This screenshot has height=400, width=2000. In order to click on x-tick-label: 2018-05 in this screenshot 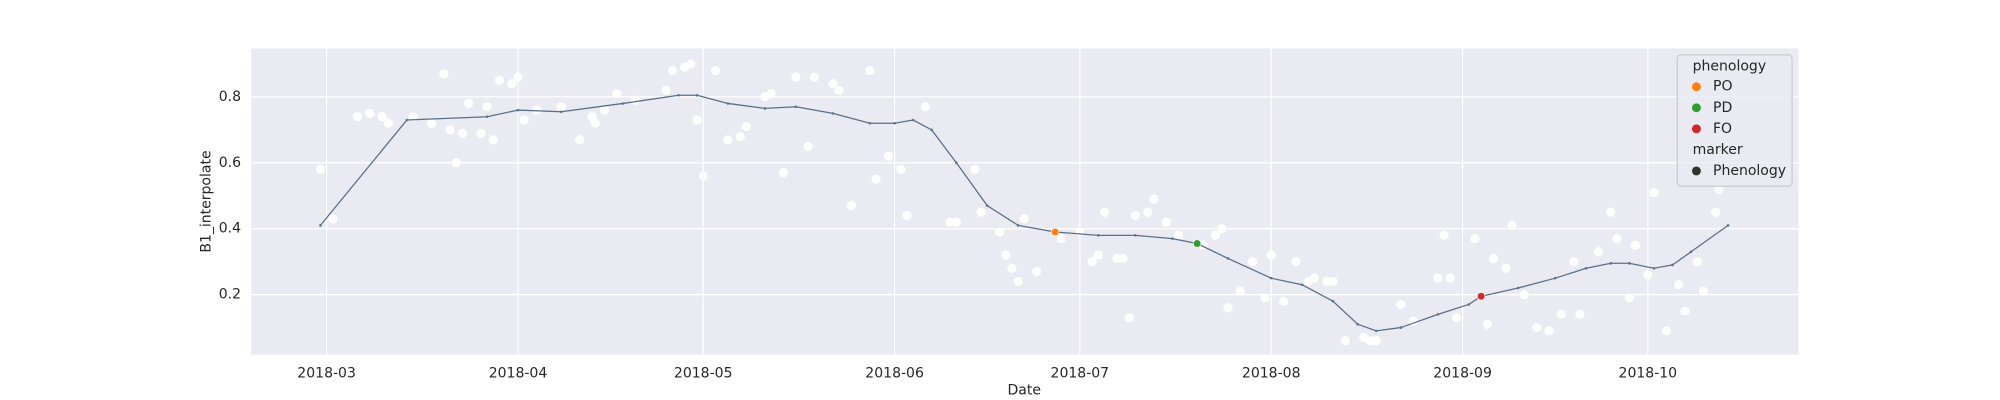, I will do `click(703, 374)`.